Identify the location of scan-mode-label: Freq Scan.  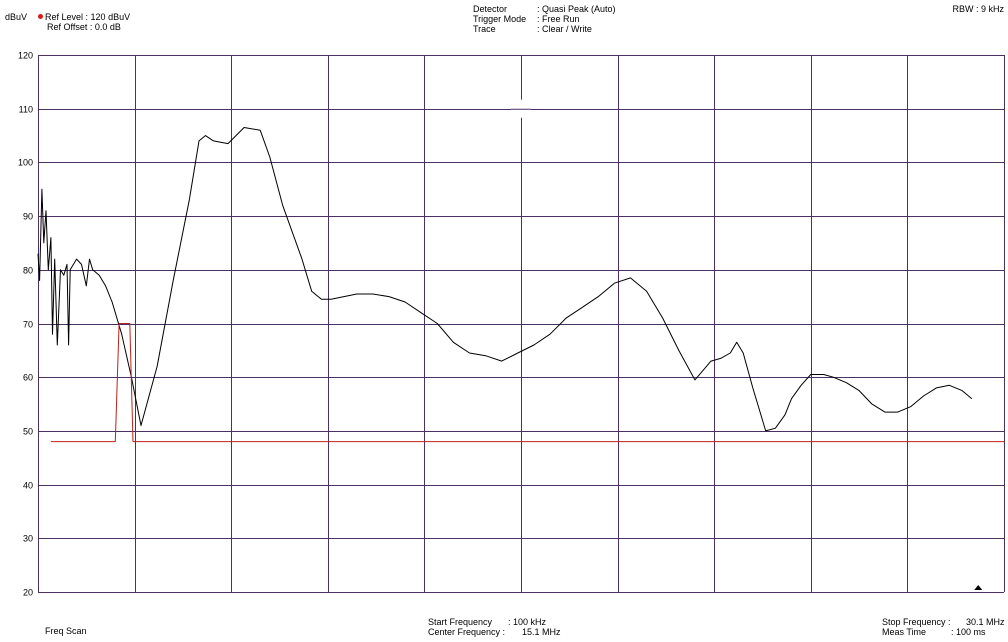
(66, 631).